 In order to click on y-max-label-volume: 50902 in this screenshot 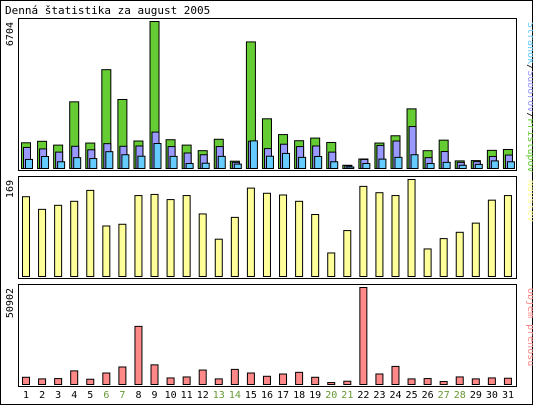, I will do `click(10, 303)`.